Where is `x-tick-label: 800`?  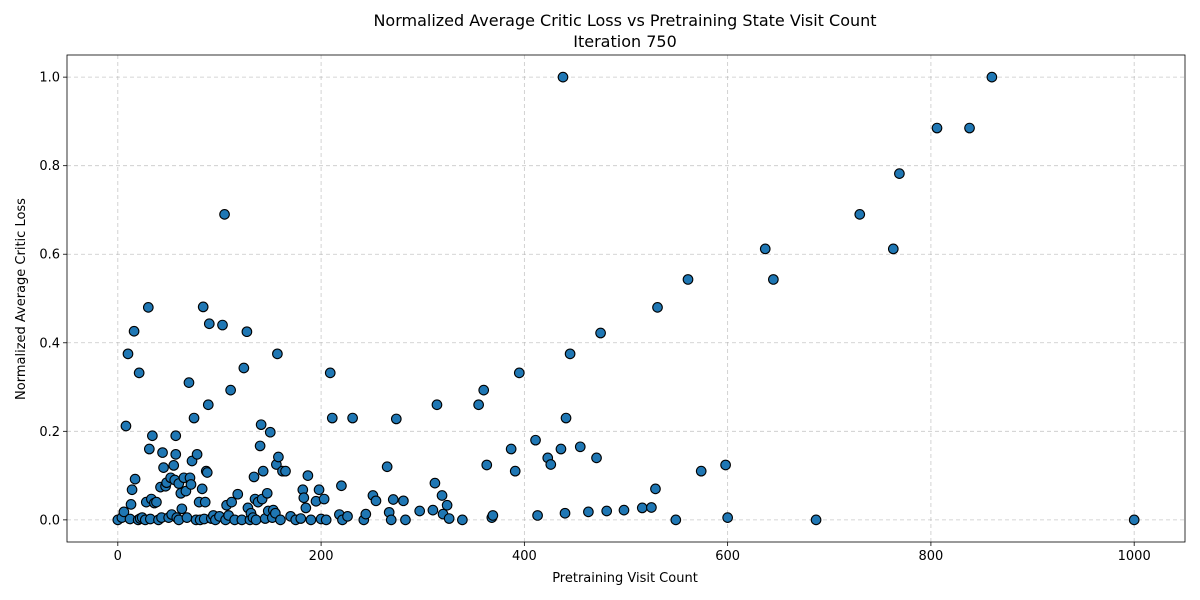 x-tick-label: 800 is located at coordinates (930, 556).